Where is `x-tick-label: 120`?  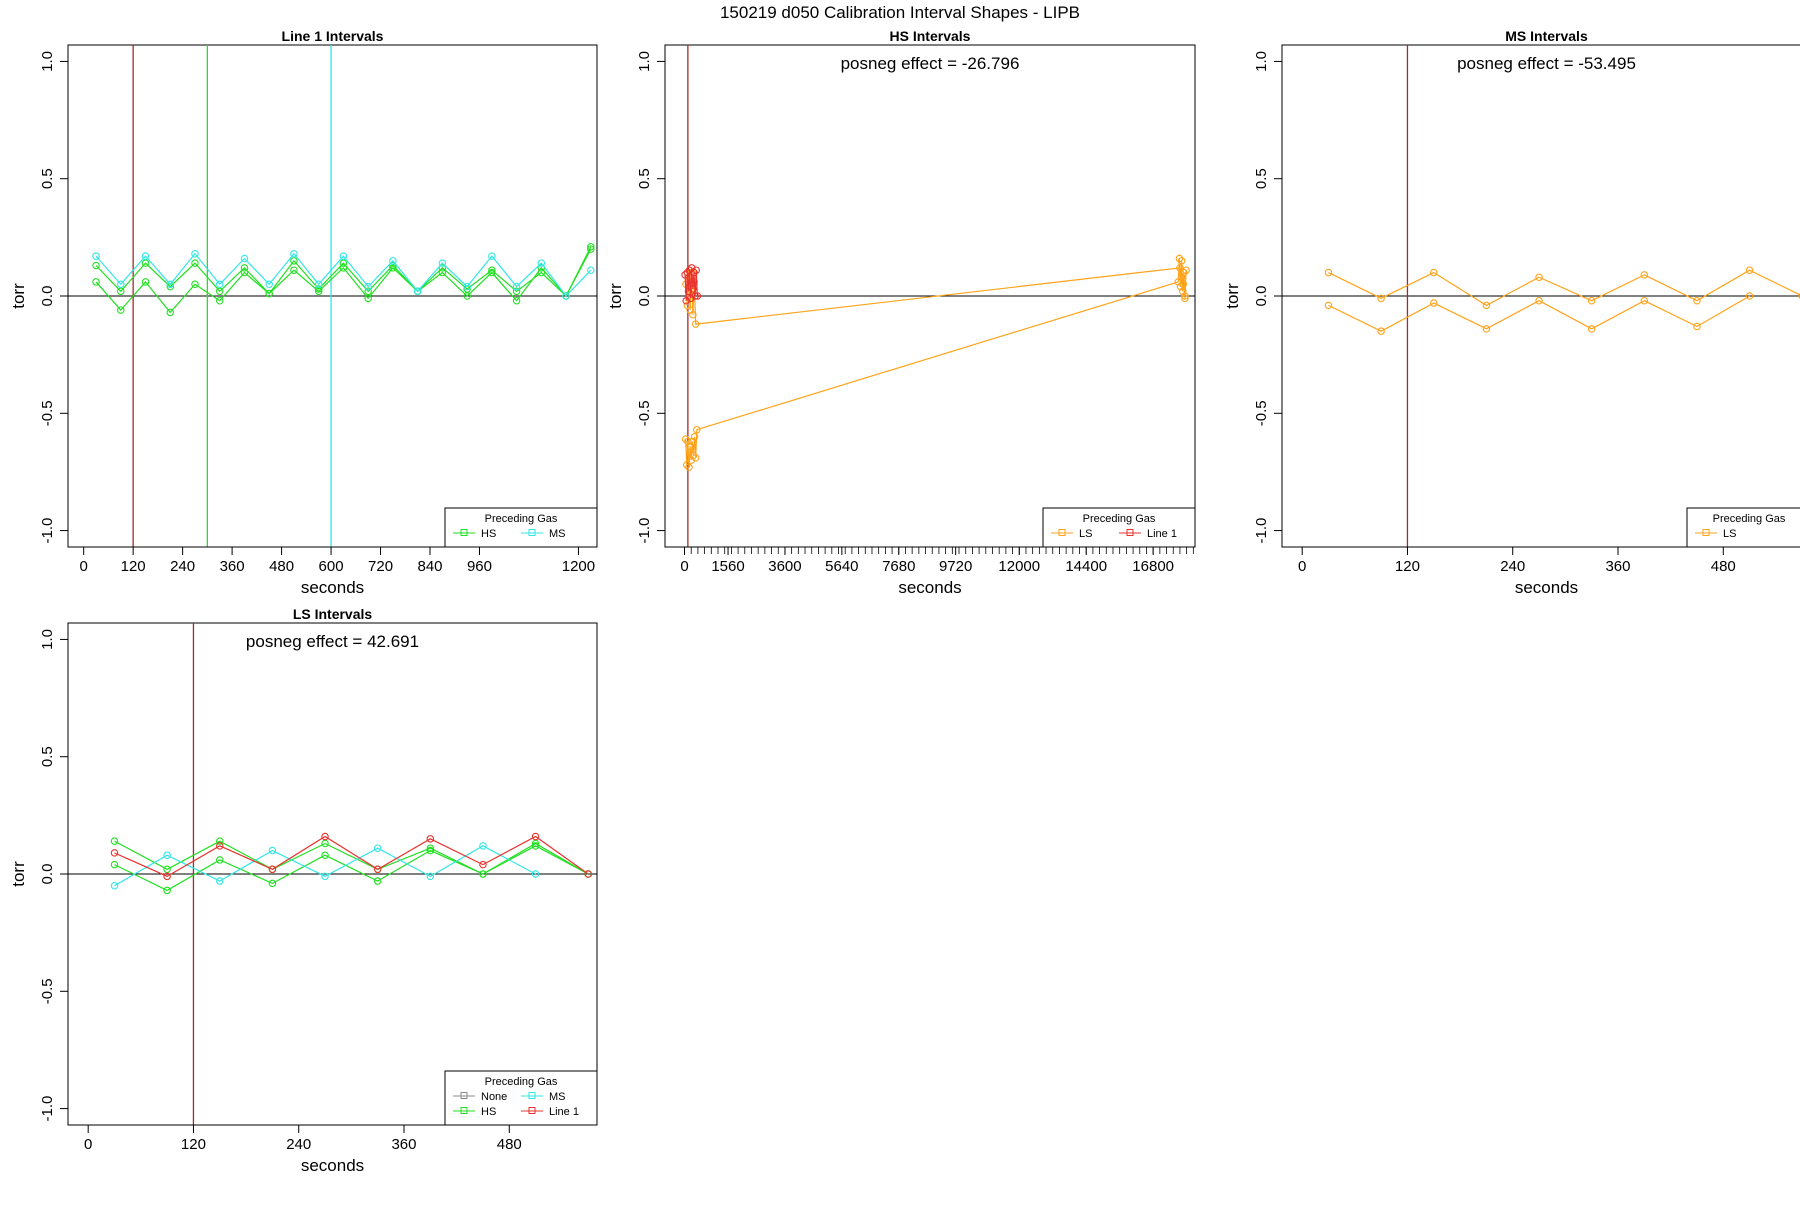 x-tick-label: 120 is located at coordinates (133, 566).